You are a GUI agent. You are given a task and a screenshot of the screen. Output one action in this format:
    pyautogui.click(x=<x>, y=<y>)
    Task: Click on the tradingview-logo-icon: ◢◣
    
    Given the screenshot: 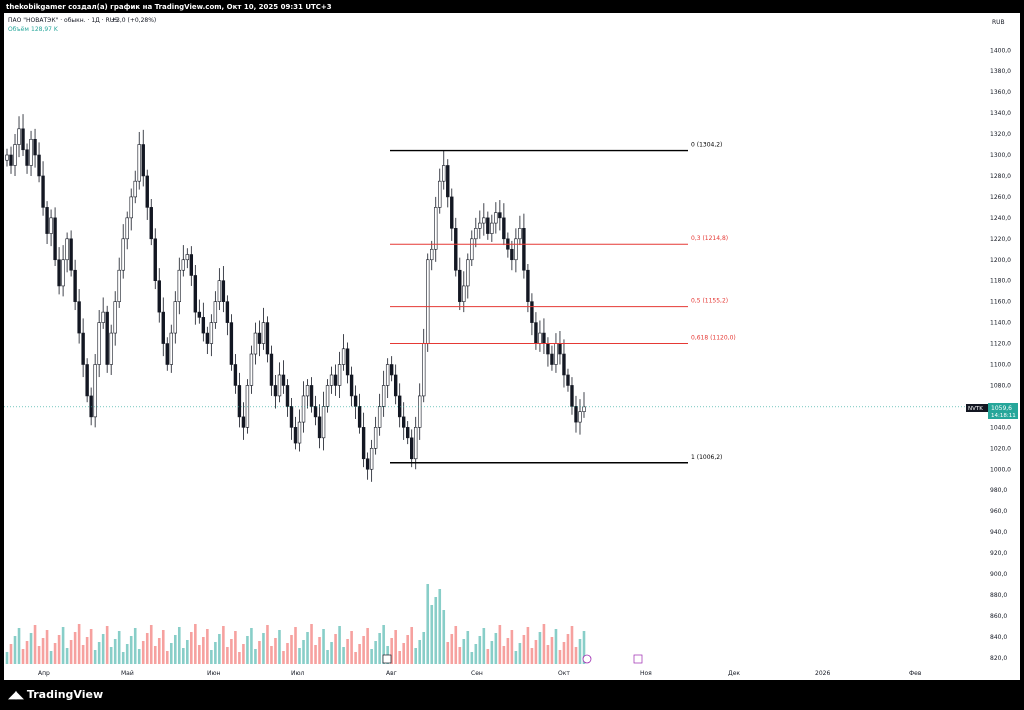 What is the action you would take?
    pyautogui.click(x=16, y=694)
    